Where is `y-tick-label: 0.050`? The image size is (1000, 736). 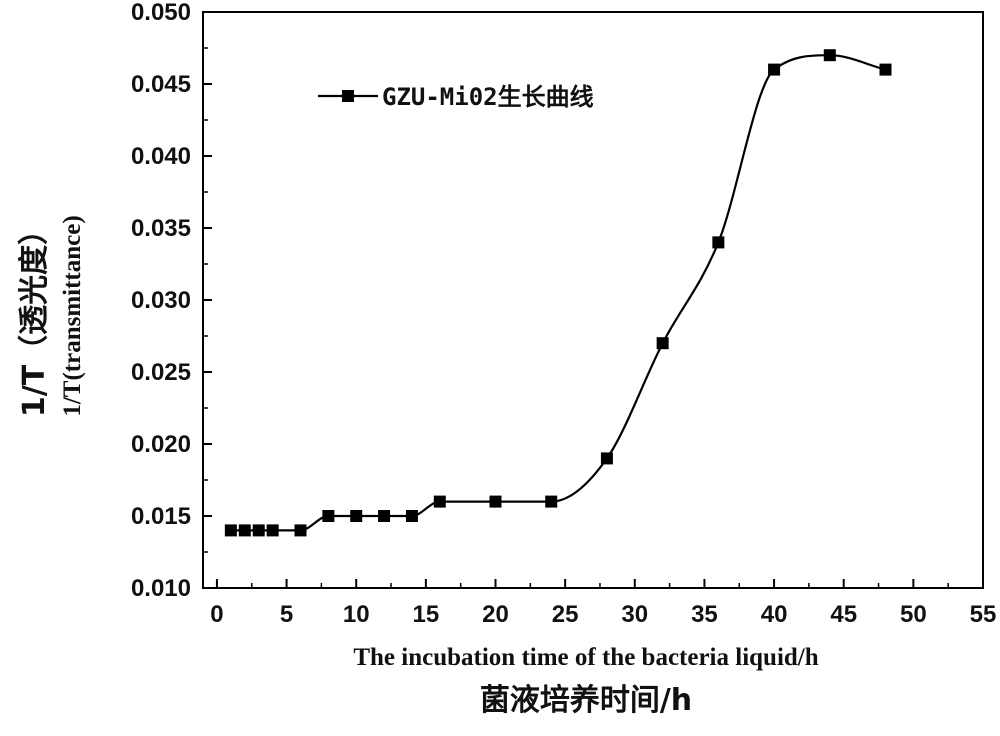
y-tick-label: 0.050 is located at coordinates (161, 13).